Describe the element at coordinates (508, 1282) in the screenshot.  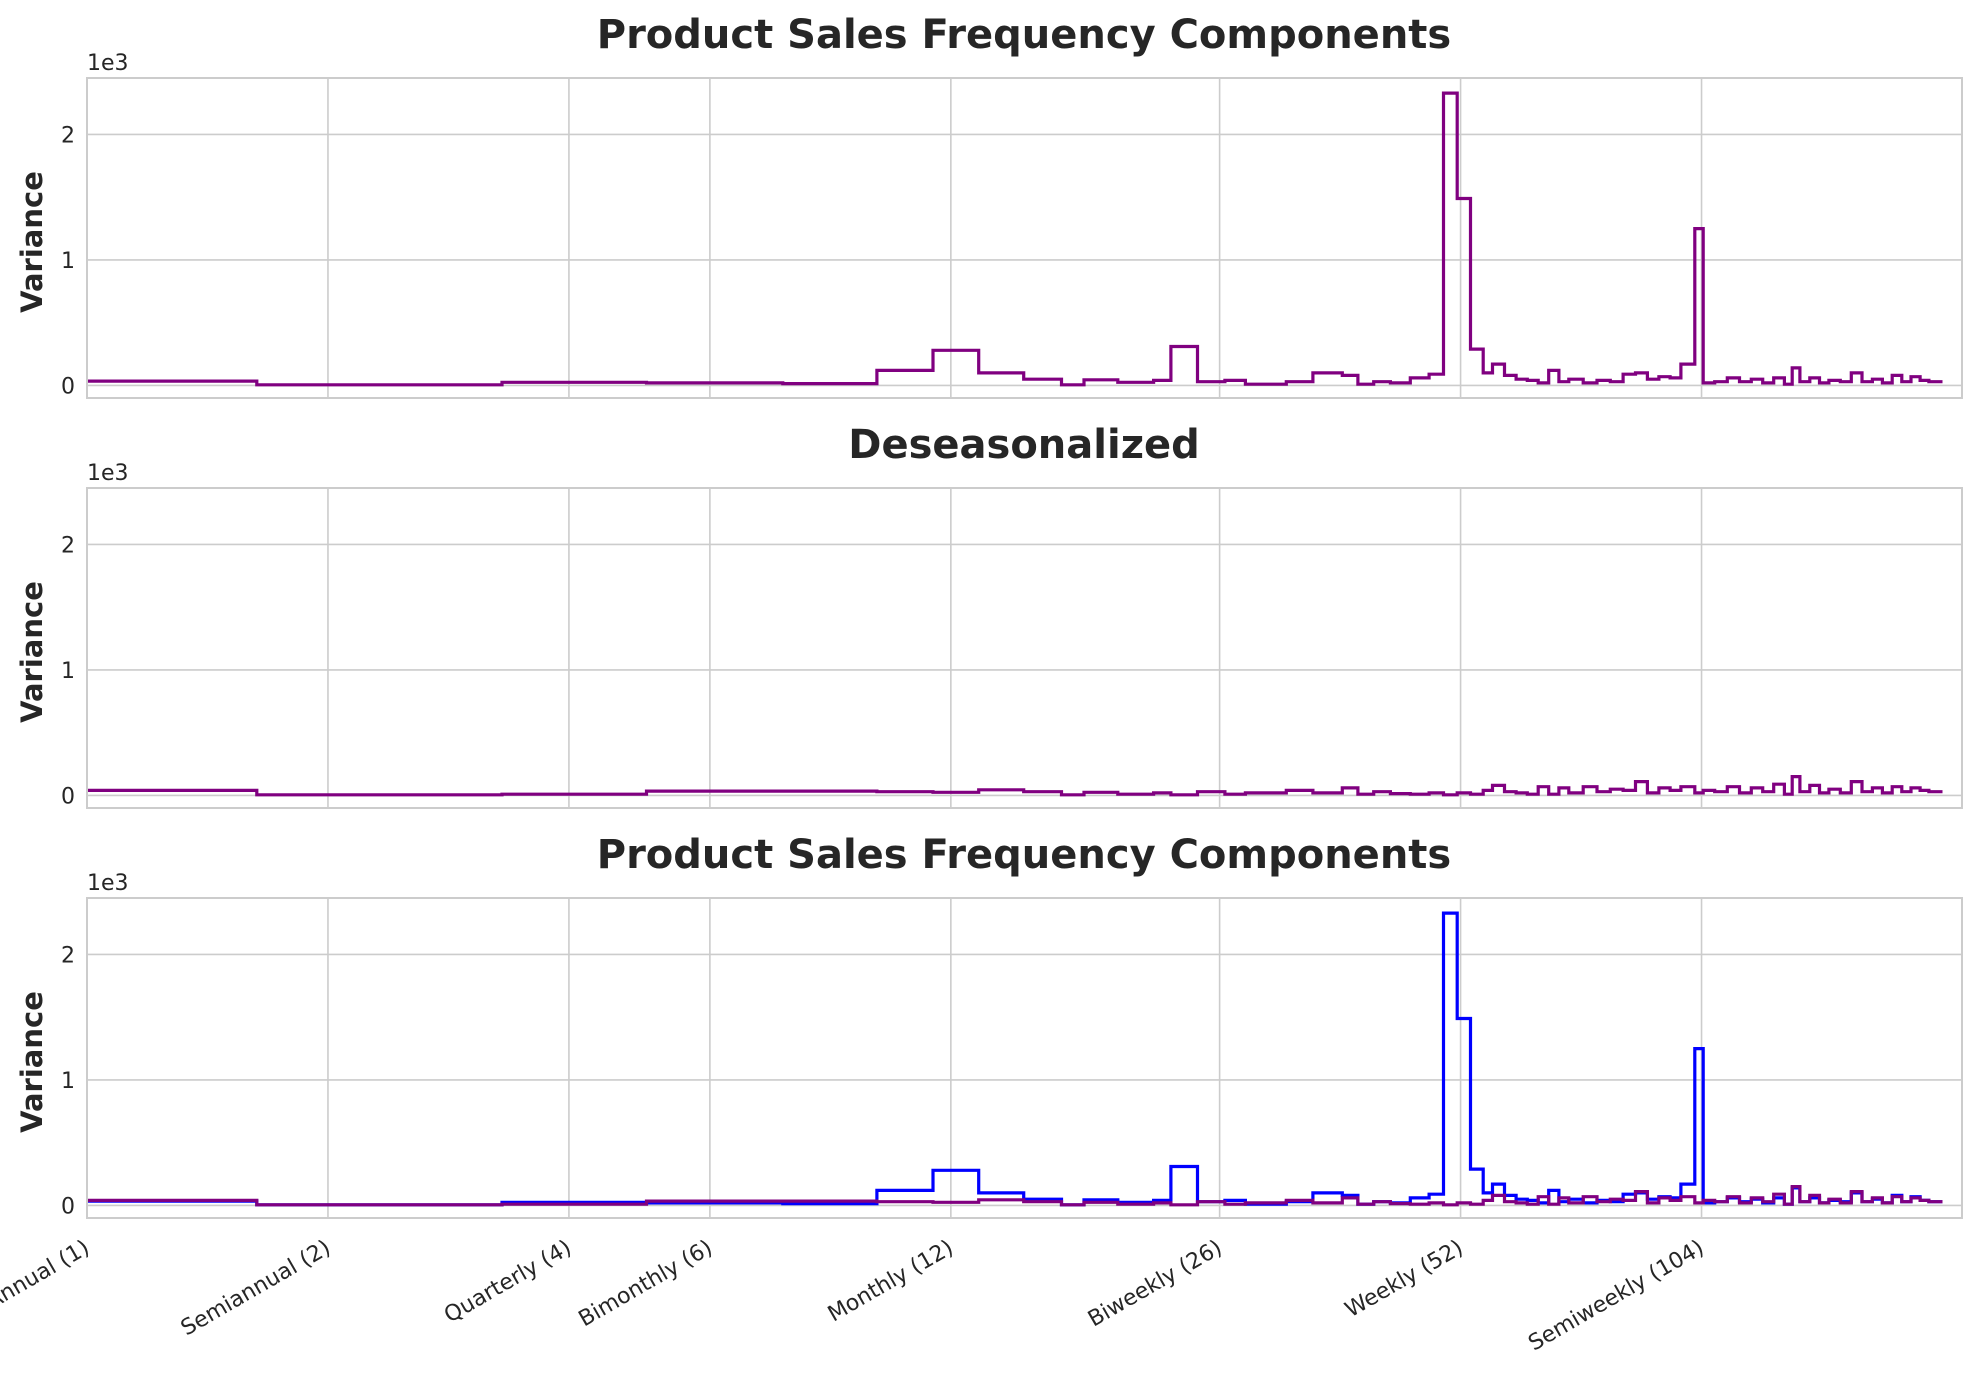
I see `x-tick-label: Quarterly (4)` at that location.